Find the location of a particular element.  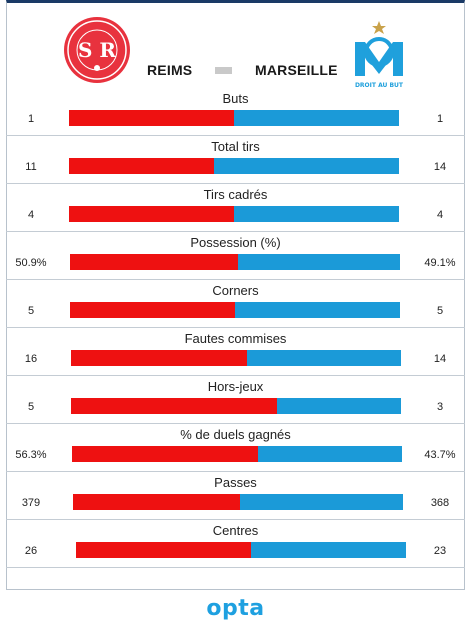

stat-label: Hors-jeux is located at coordinates (235, 386).